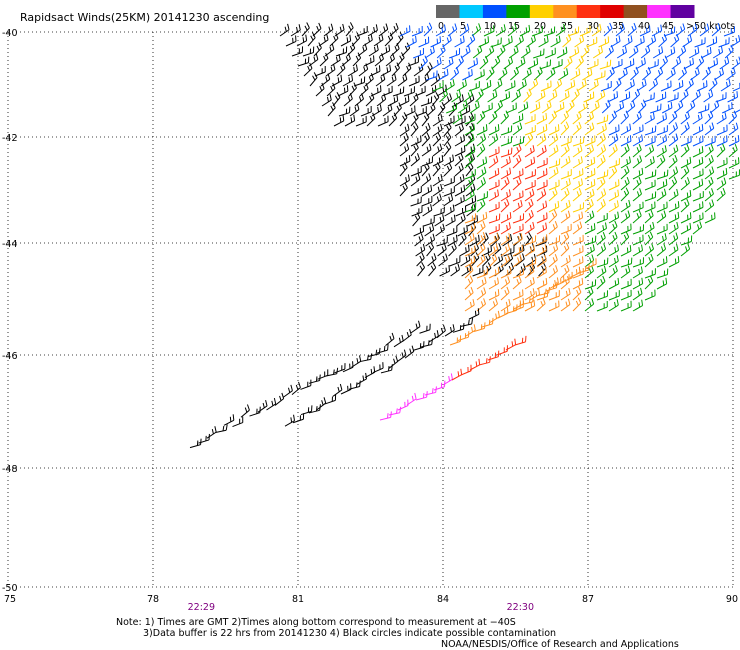  What do you see at coordinates (144, 17) in the screenshot?
I see `chart-title: Rapidsact Winds(25KM) 20141230 ascending` at bounding box center [144, 17].